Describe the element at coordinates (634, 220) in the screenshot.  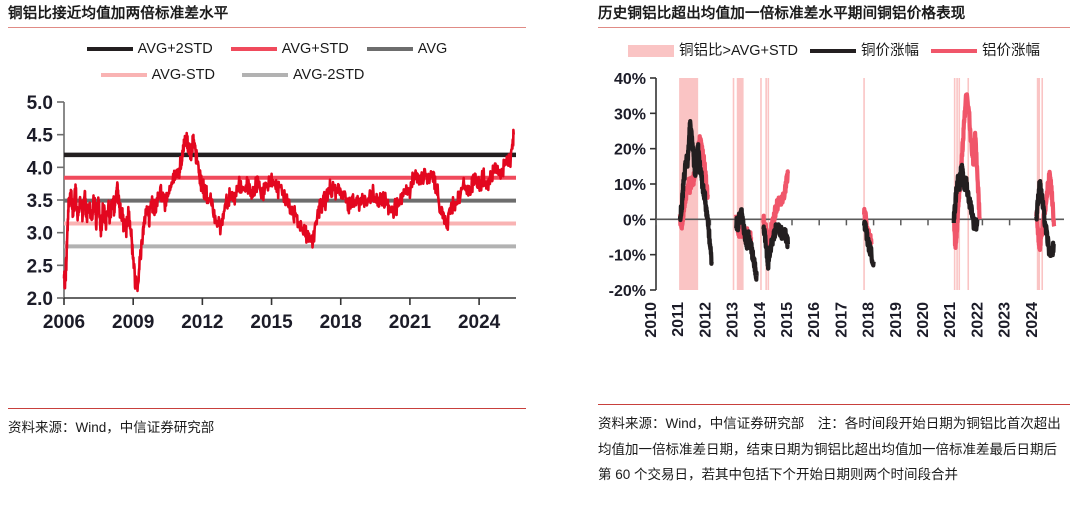
I see `svg-text: 0%` at that location.